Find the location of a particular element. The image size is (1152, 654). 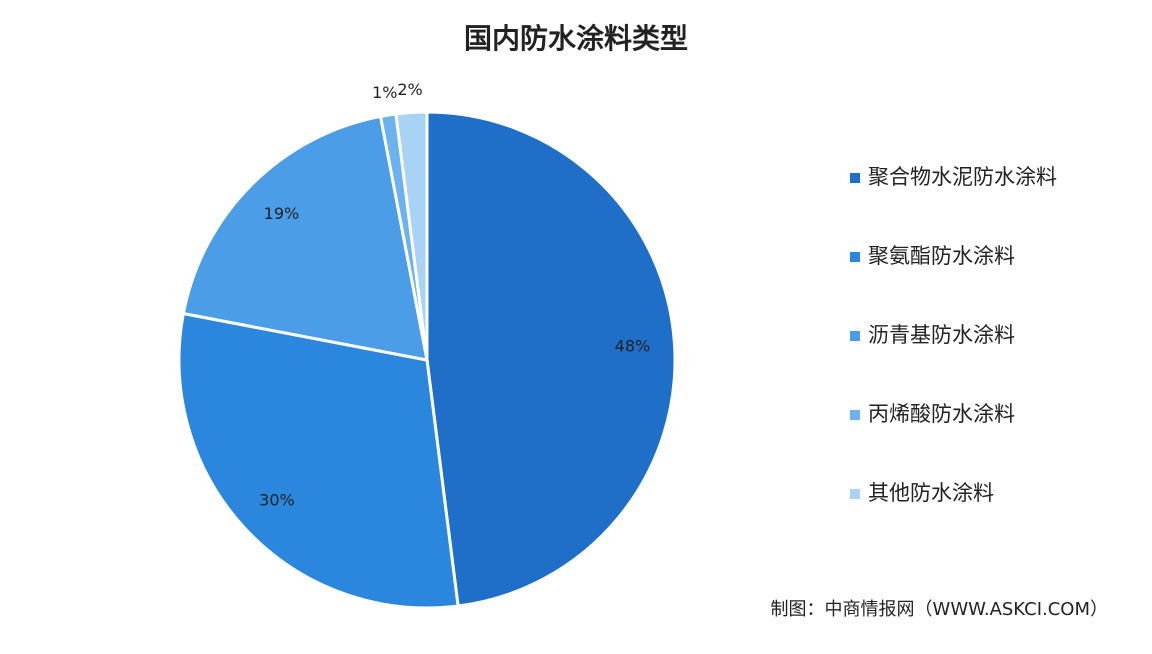

data-label: 1% is located at coordinates (384, 92).